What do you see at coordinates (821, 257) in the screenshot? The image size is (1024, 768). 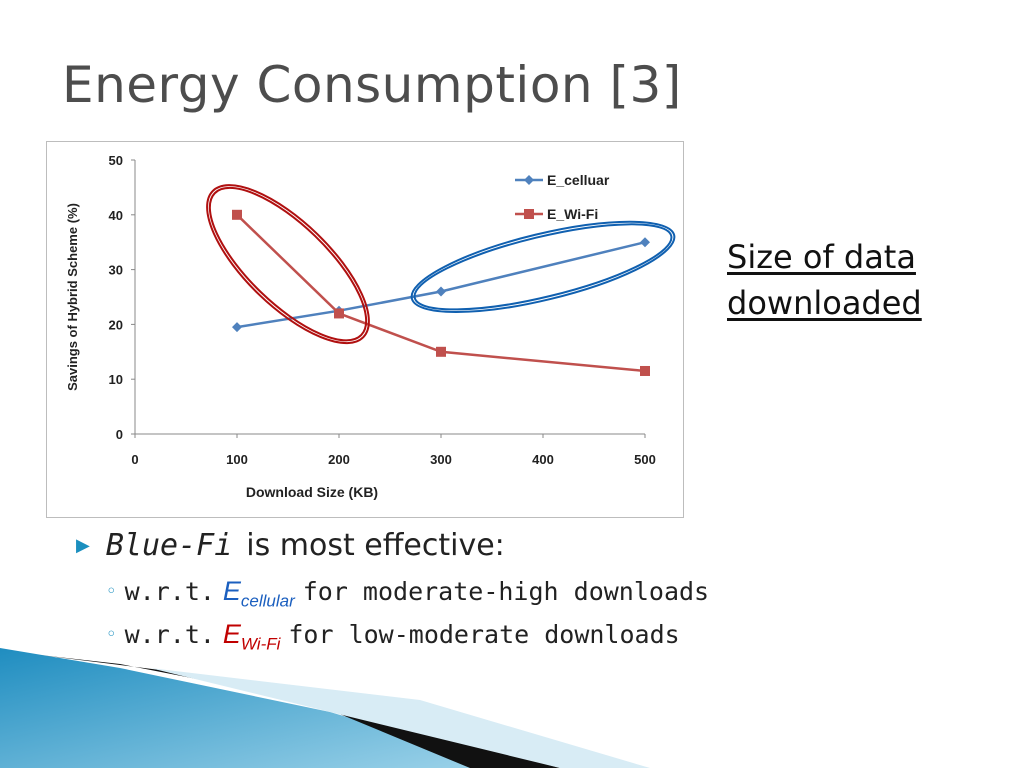 I see `side-note-line: Size of data` at bounding box center [821, 257].